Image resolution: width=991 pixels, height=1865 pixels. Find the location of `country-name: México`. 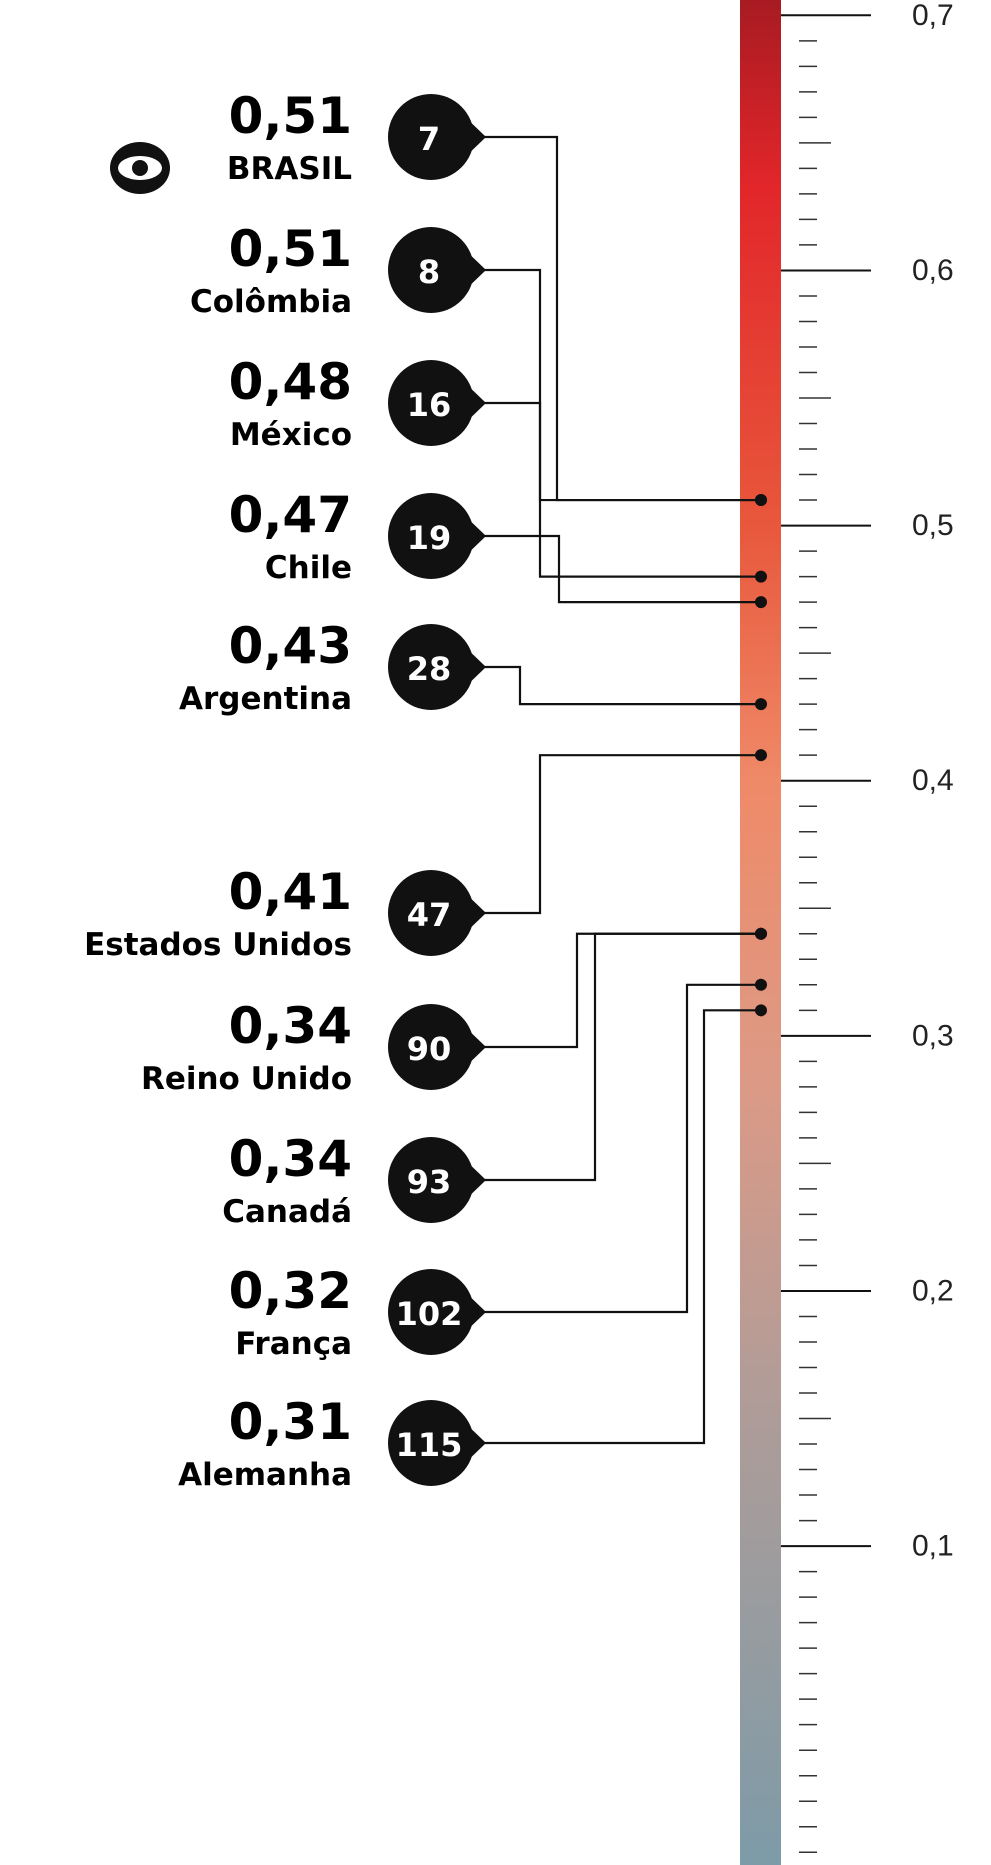

country-name: México is located at coordinates (291, 435).